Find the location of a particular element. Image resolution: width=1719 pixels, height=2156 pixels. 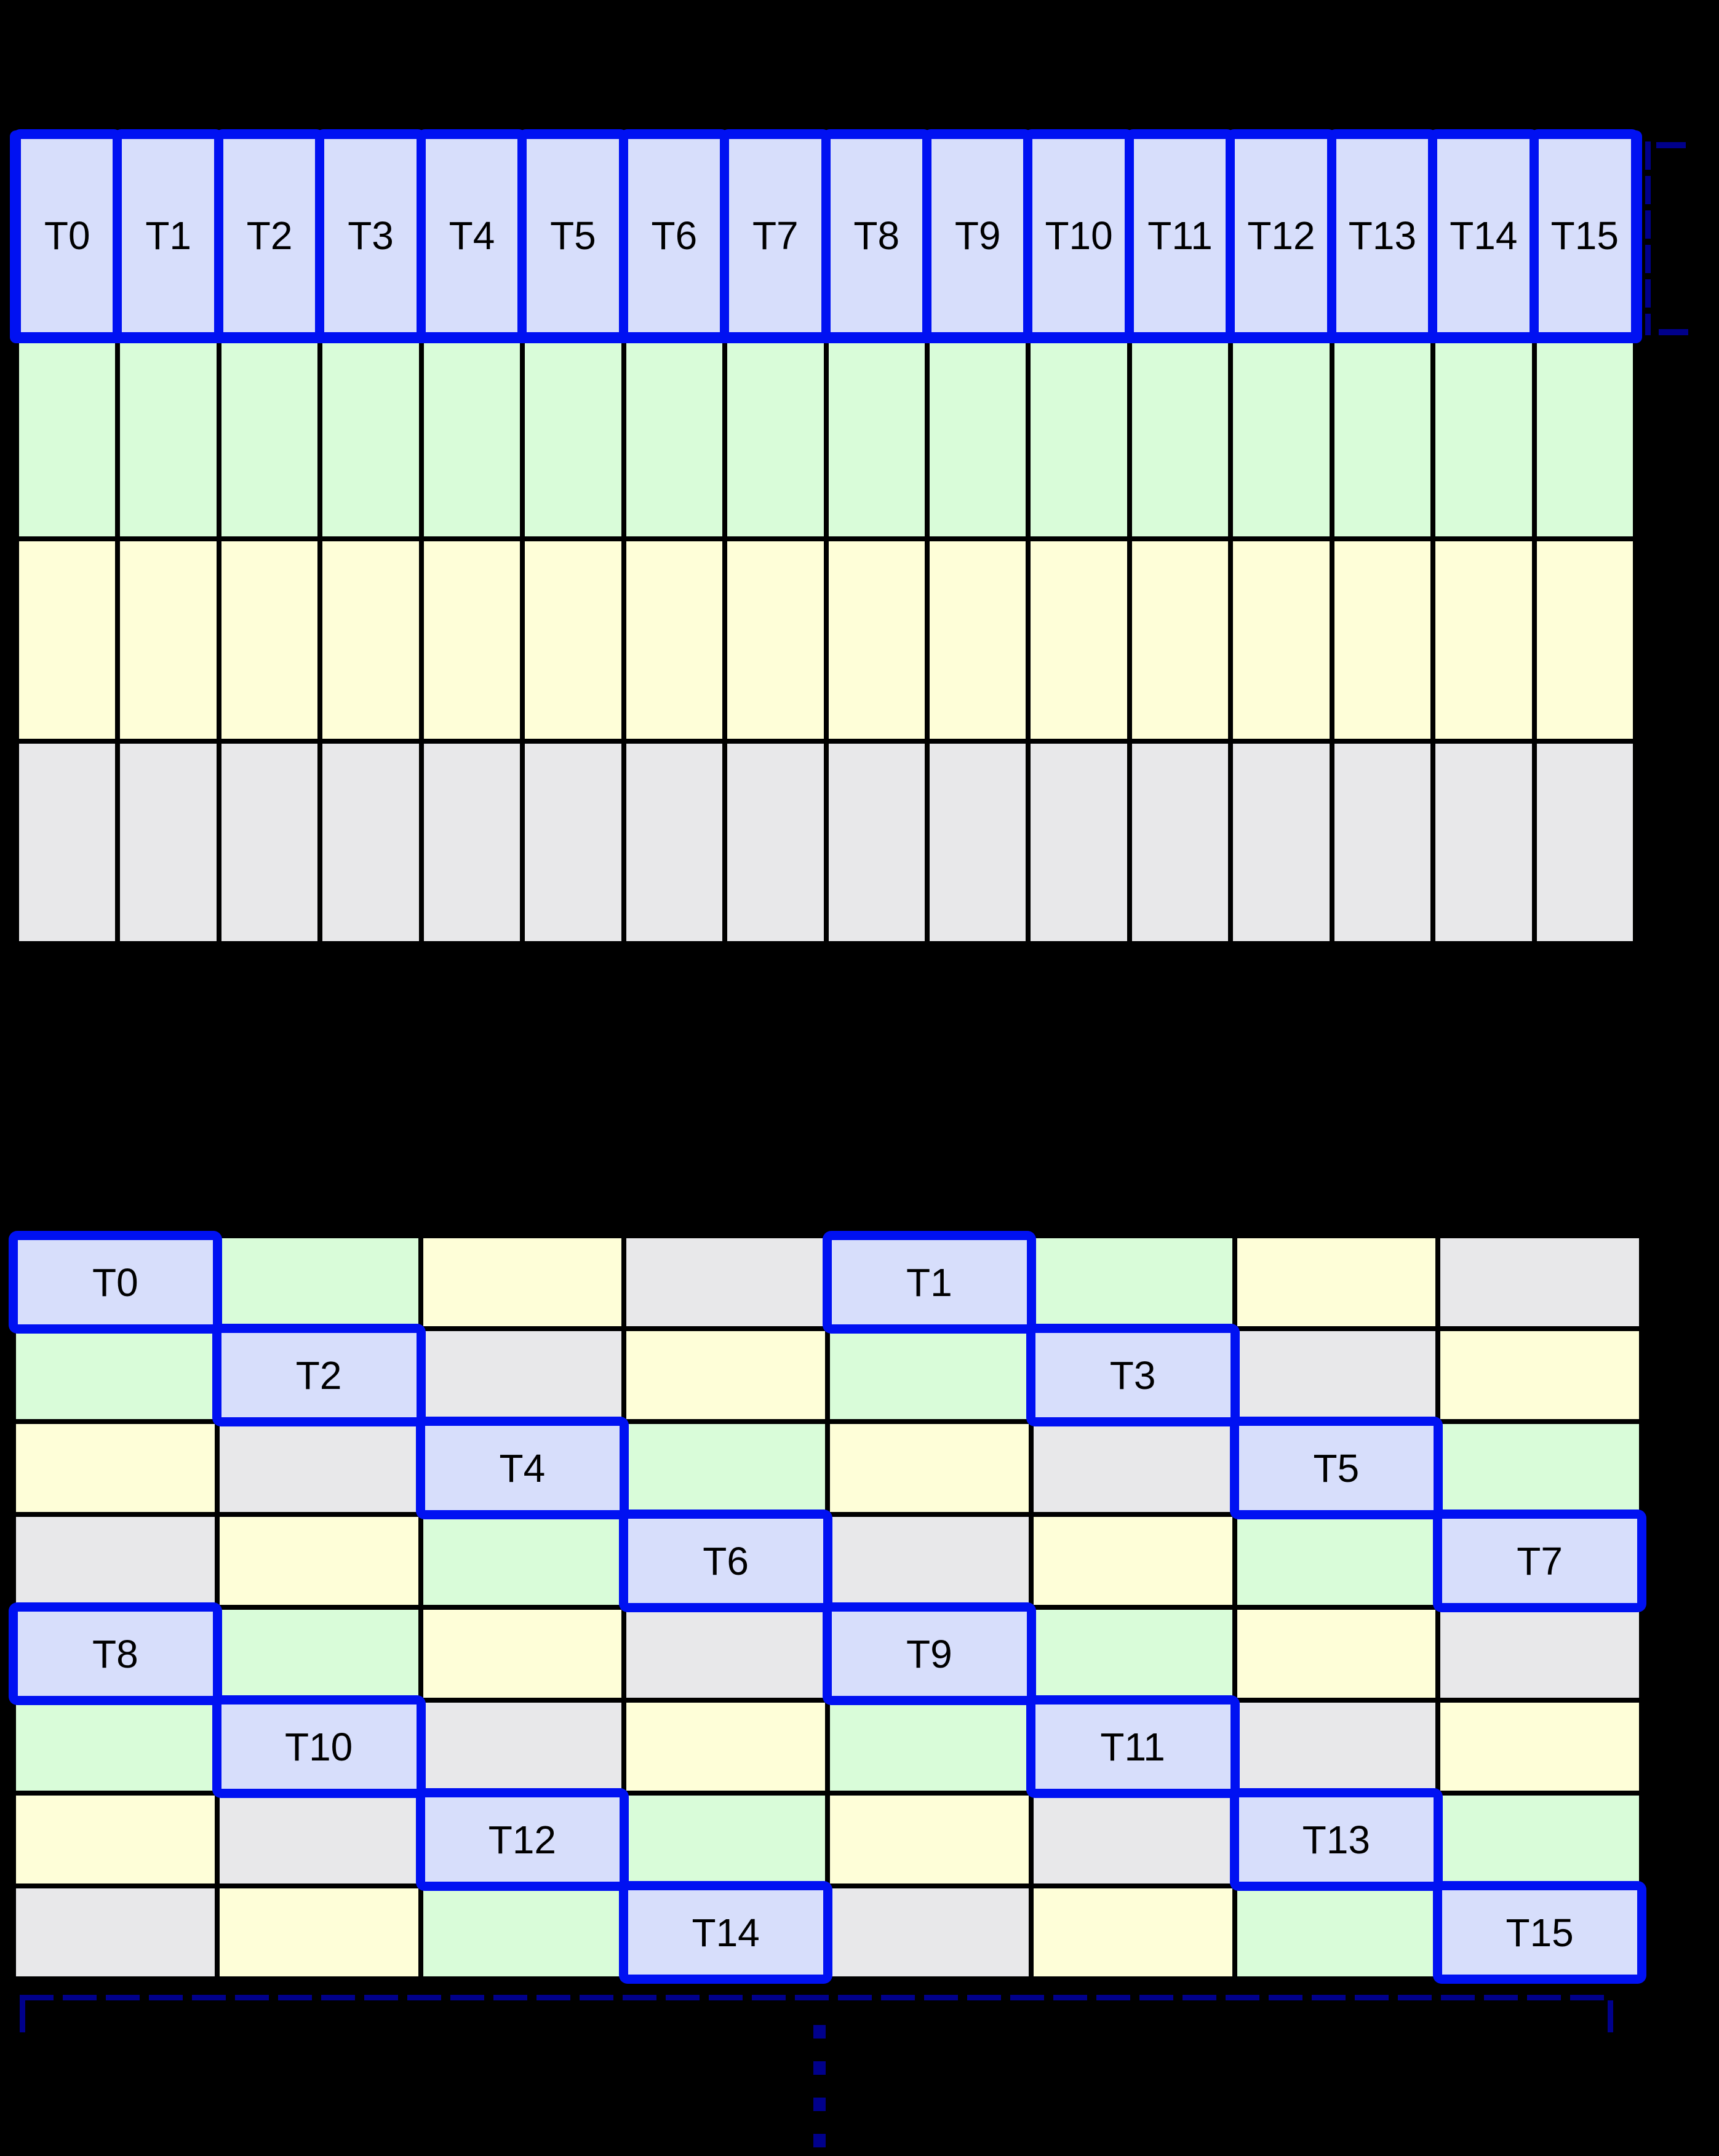

thread-label: T5 is located at coordinates (1336, 1468).